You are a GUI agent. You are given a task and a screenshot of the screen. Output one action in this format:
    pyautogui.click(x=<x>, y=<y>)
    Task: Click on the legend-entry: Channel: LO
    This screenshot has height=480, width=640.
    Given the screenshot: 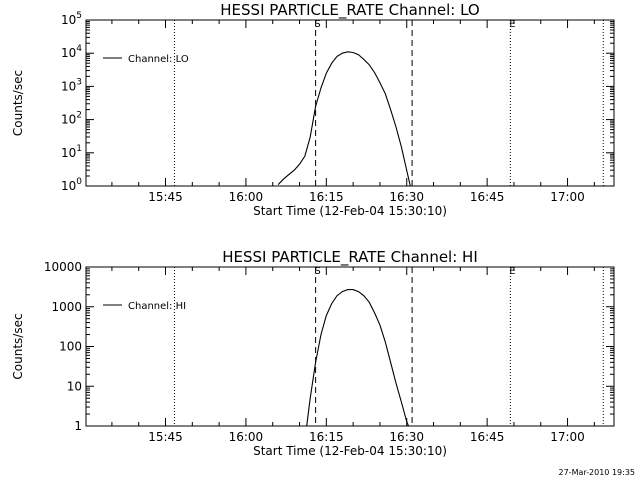 What is the action you would take?
    pyautogui.click(x=158, y=59)
    